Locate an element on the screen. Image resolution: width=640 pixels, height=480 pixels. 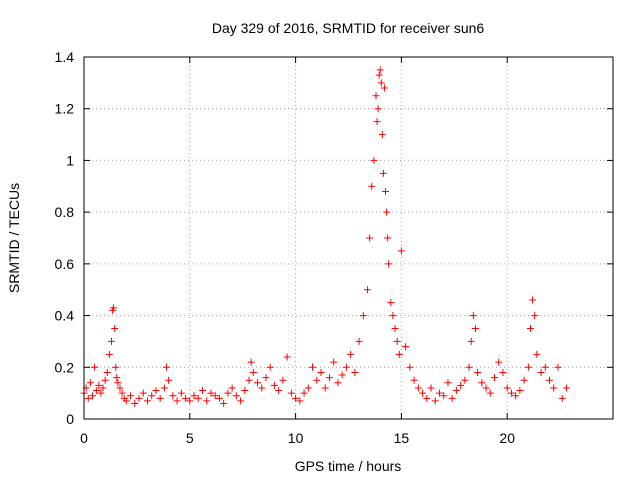
x-tick-label: 10 is located at coordinates (296, 438).